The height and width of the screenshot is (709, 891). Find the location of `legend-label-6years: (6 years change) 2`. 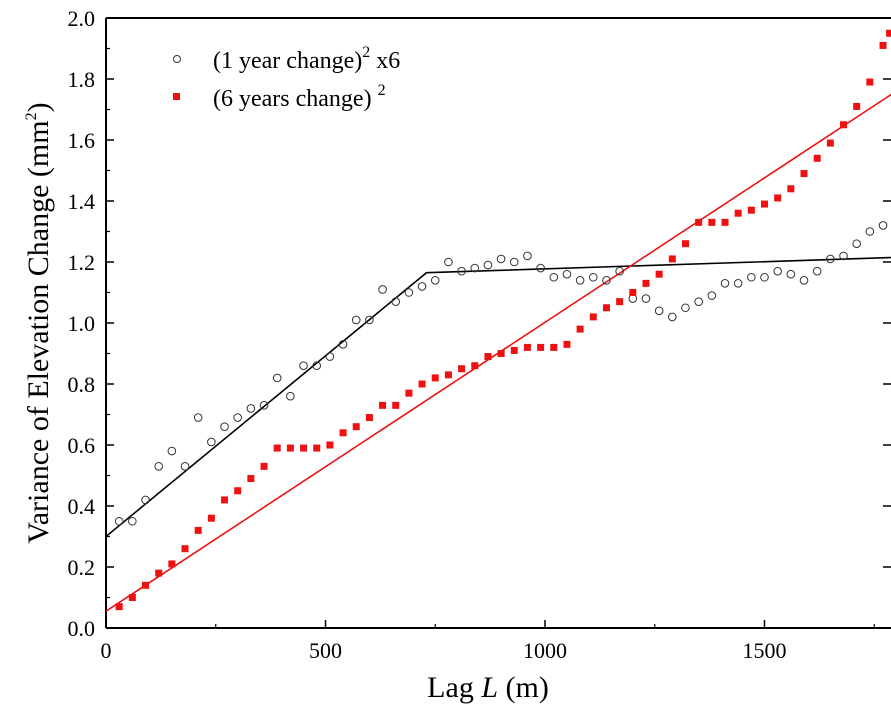

legend-label-6years: (6 years change) 2 is located at coordinates (299, 97).